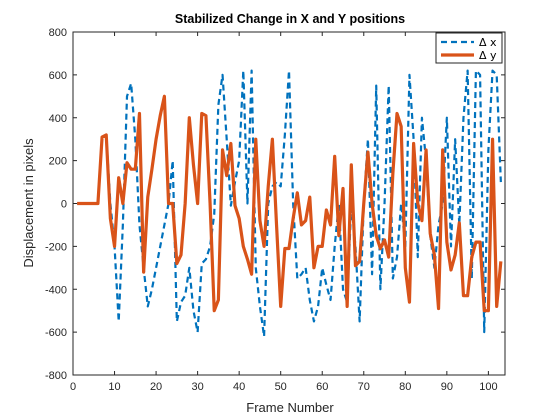 The image size is (560, 420). What do you see at coordinates (56, 376) in the screenshot?
I see `y-tick-label: -800` at bounding box center [56, 376].